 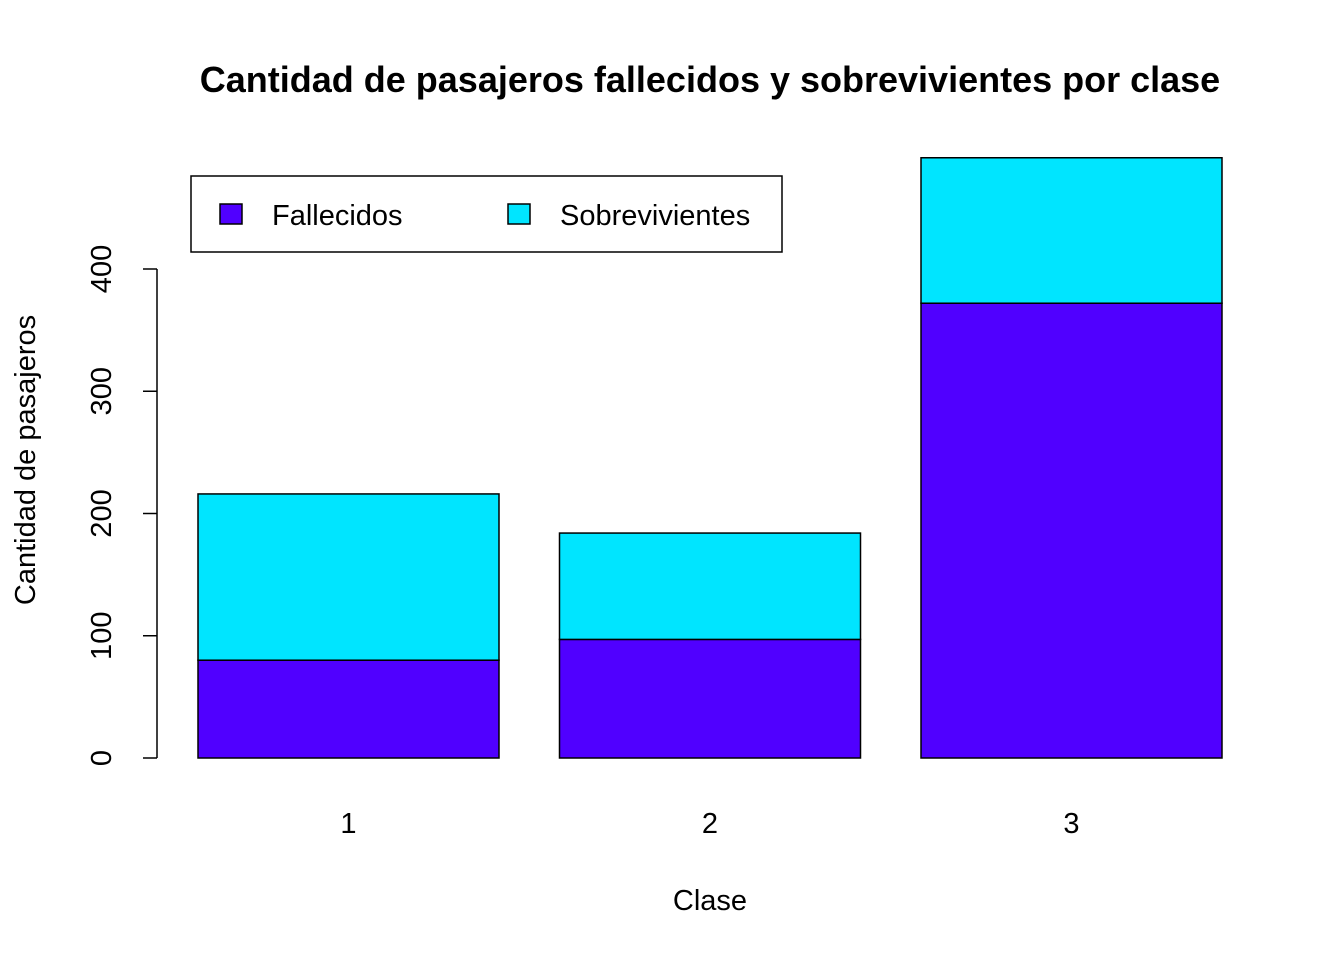 What do you see at coordinates (710, 901) in the screenshot?
I see `x-axis-label: Clase` at bounding box center [710, 901].